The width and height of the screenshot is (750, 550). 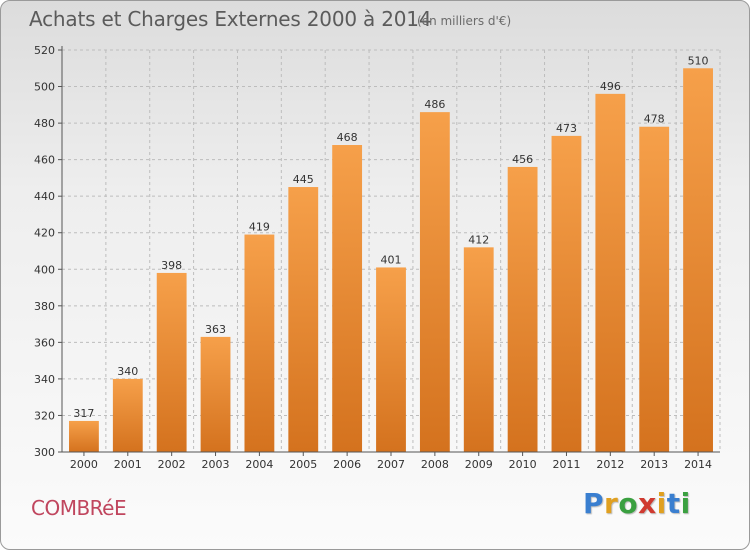 What do you see at coordinates (259, 227) in the screenshot?
I see `value-label: 419` at bounding box center [259, 227].